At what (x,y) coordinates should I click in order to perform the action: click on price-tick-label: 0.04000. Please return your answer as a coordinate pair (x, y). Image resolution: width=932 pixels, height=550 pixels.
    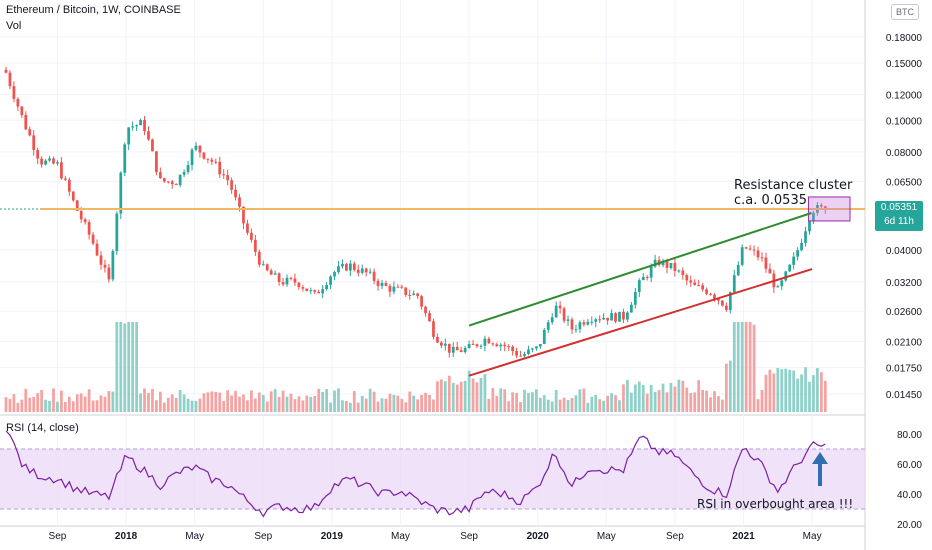
    Looking at the image, I should click on (904, 251).